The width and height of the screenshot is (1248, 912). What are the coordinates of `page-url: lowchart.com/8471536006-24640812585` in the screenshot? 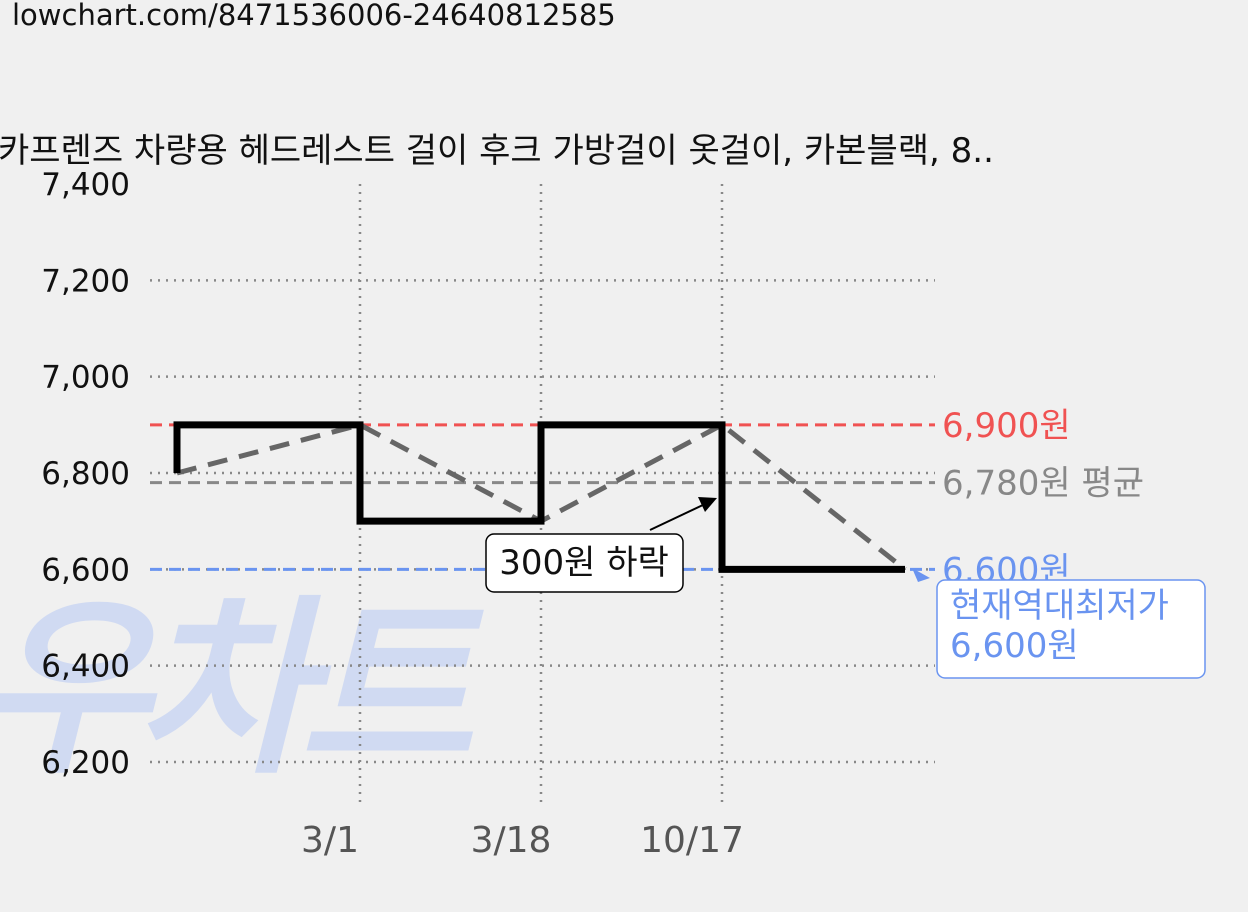 It's located at (314, 16).